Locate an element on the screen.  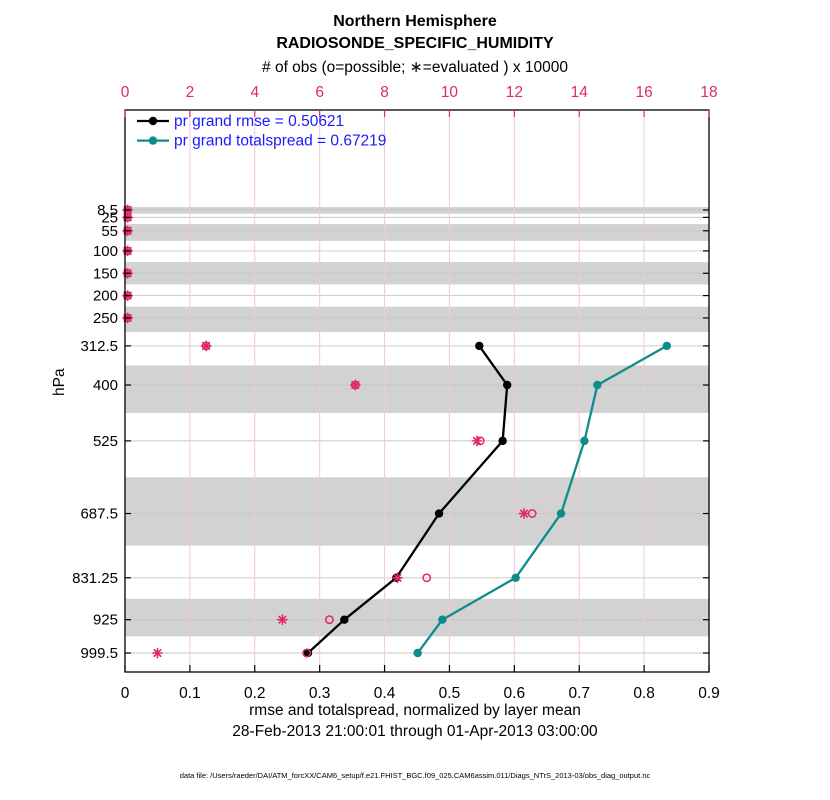
left-tick-label: 200 is located at coordinates (105, 296).